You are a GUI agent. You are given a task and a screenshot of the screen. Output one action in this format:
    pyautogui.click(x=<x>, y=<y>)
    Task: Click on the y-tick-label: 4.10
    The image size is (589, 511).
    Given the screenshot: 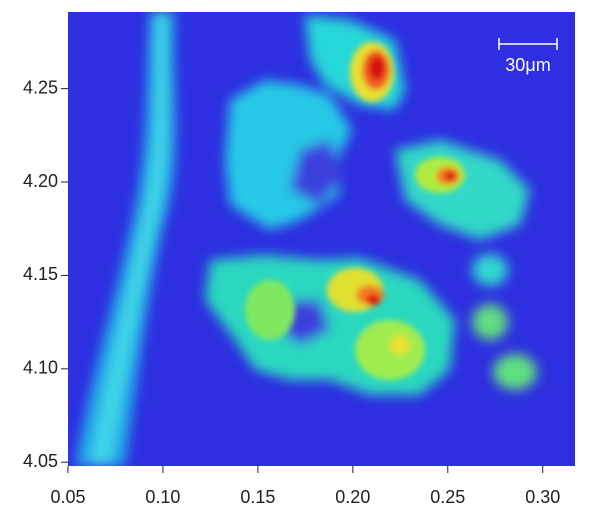 What is the action you would take?
    pyautogui.click(x=40, y=368)
    